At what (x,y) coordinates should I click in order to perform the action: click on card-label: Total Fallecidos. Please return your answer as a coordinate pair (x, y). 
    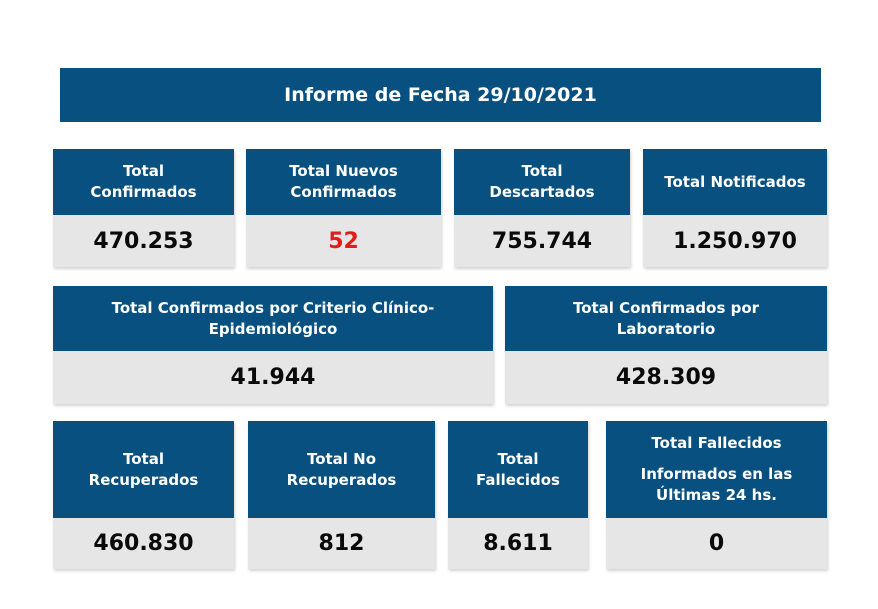
    Looking at the image, I should click on (518, 469).